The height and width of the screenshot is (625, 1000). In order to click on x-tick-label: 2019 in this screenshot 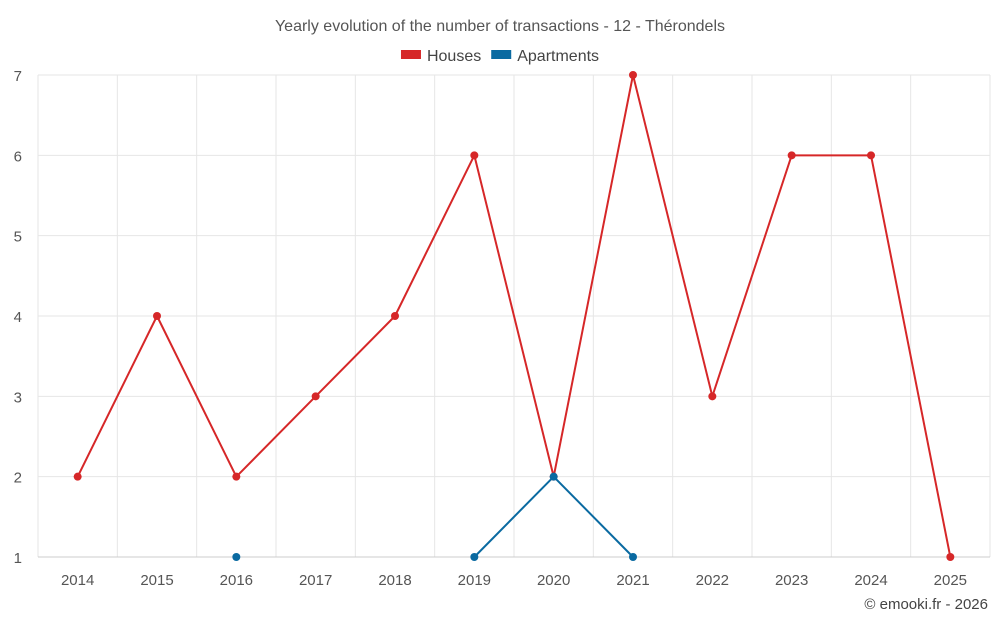, I will do `click(474, 580)`.